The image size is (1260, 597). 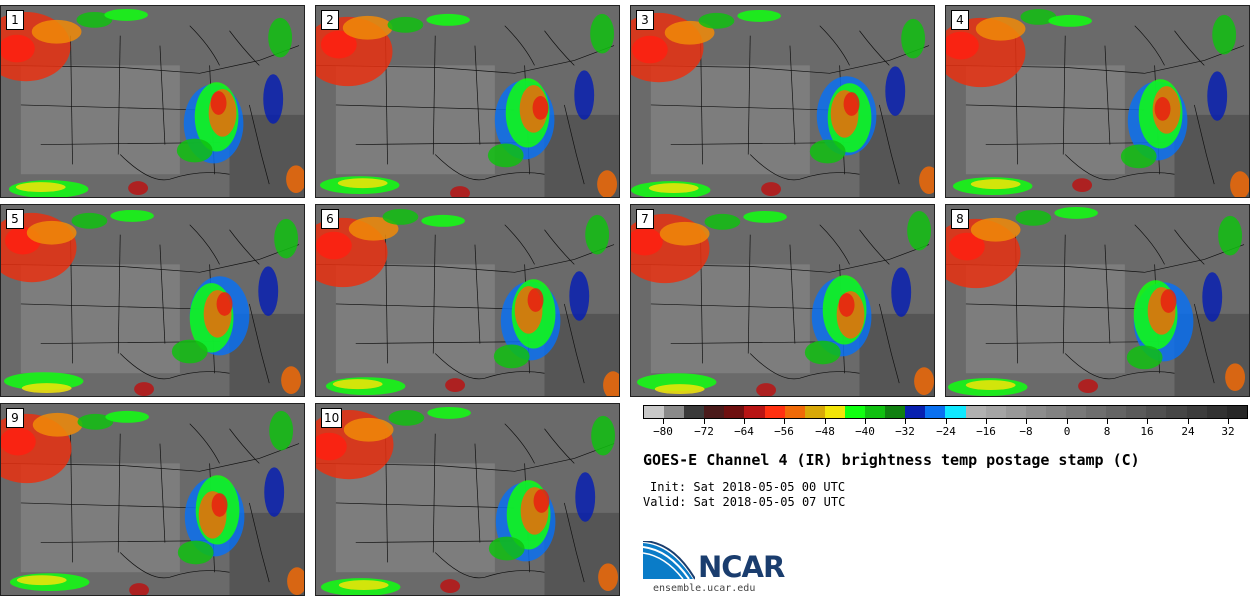 I want to click on ensemble-member-panel: 4, so click(x=1097, y=101).